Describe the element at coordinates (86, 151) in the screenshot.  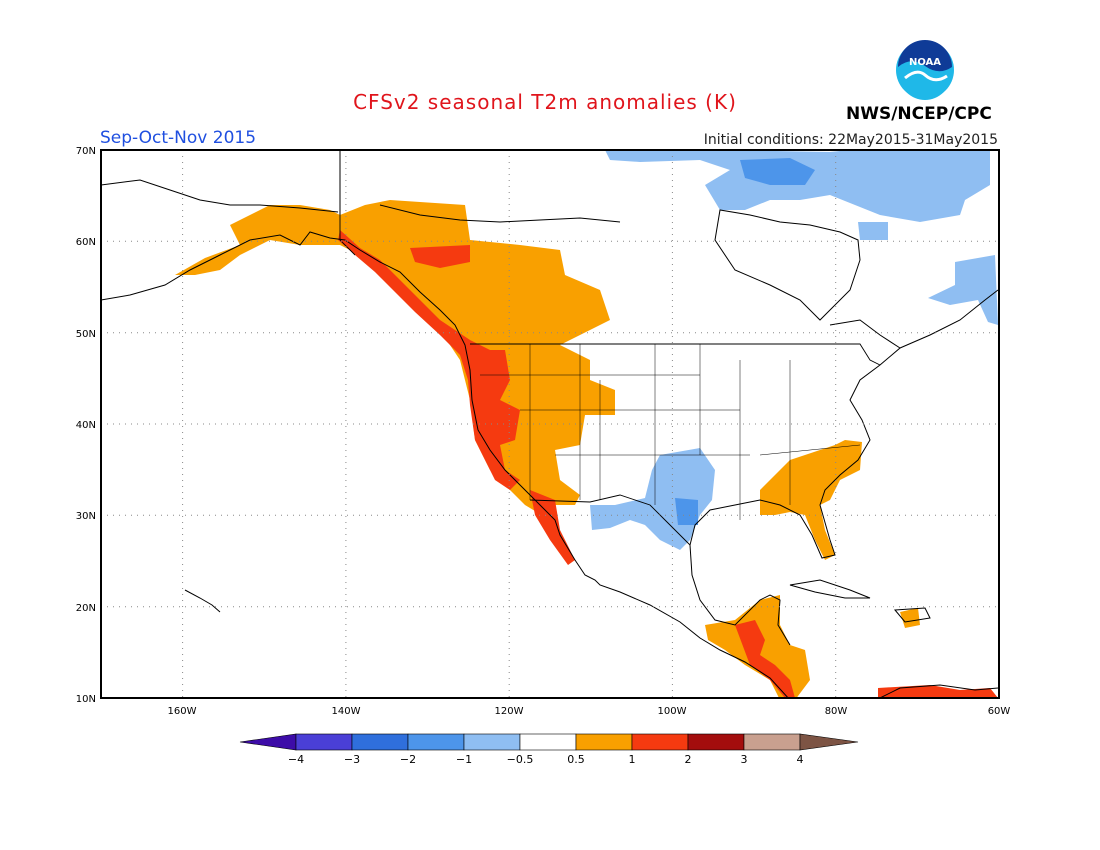
I see `lat-label: 70N` at that location.